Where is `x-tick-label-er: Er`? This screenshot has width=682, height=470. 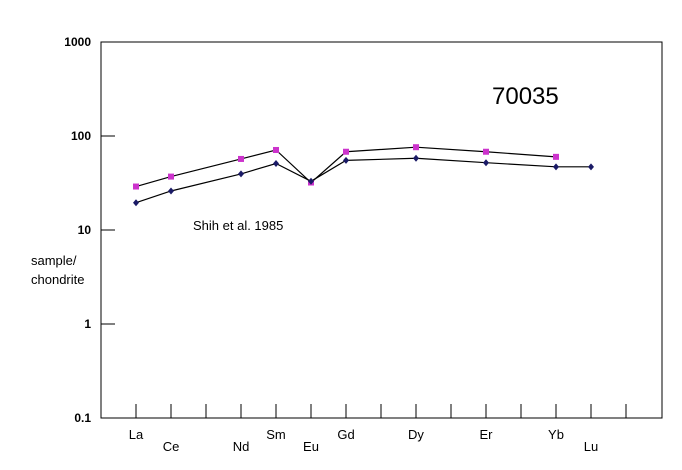
x-tick-label-er: Er is located at coordinates (487, 434).